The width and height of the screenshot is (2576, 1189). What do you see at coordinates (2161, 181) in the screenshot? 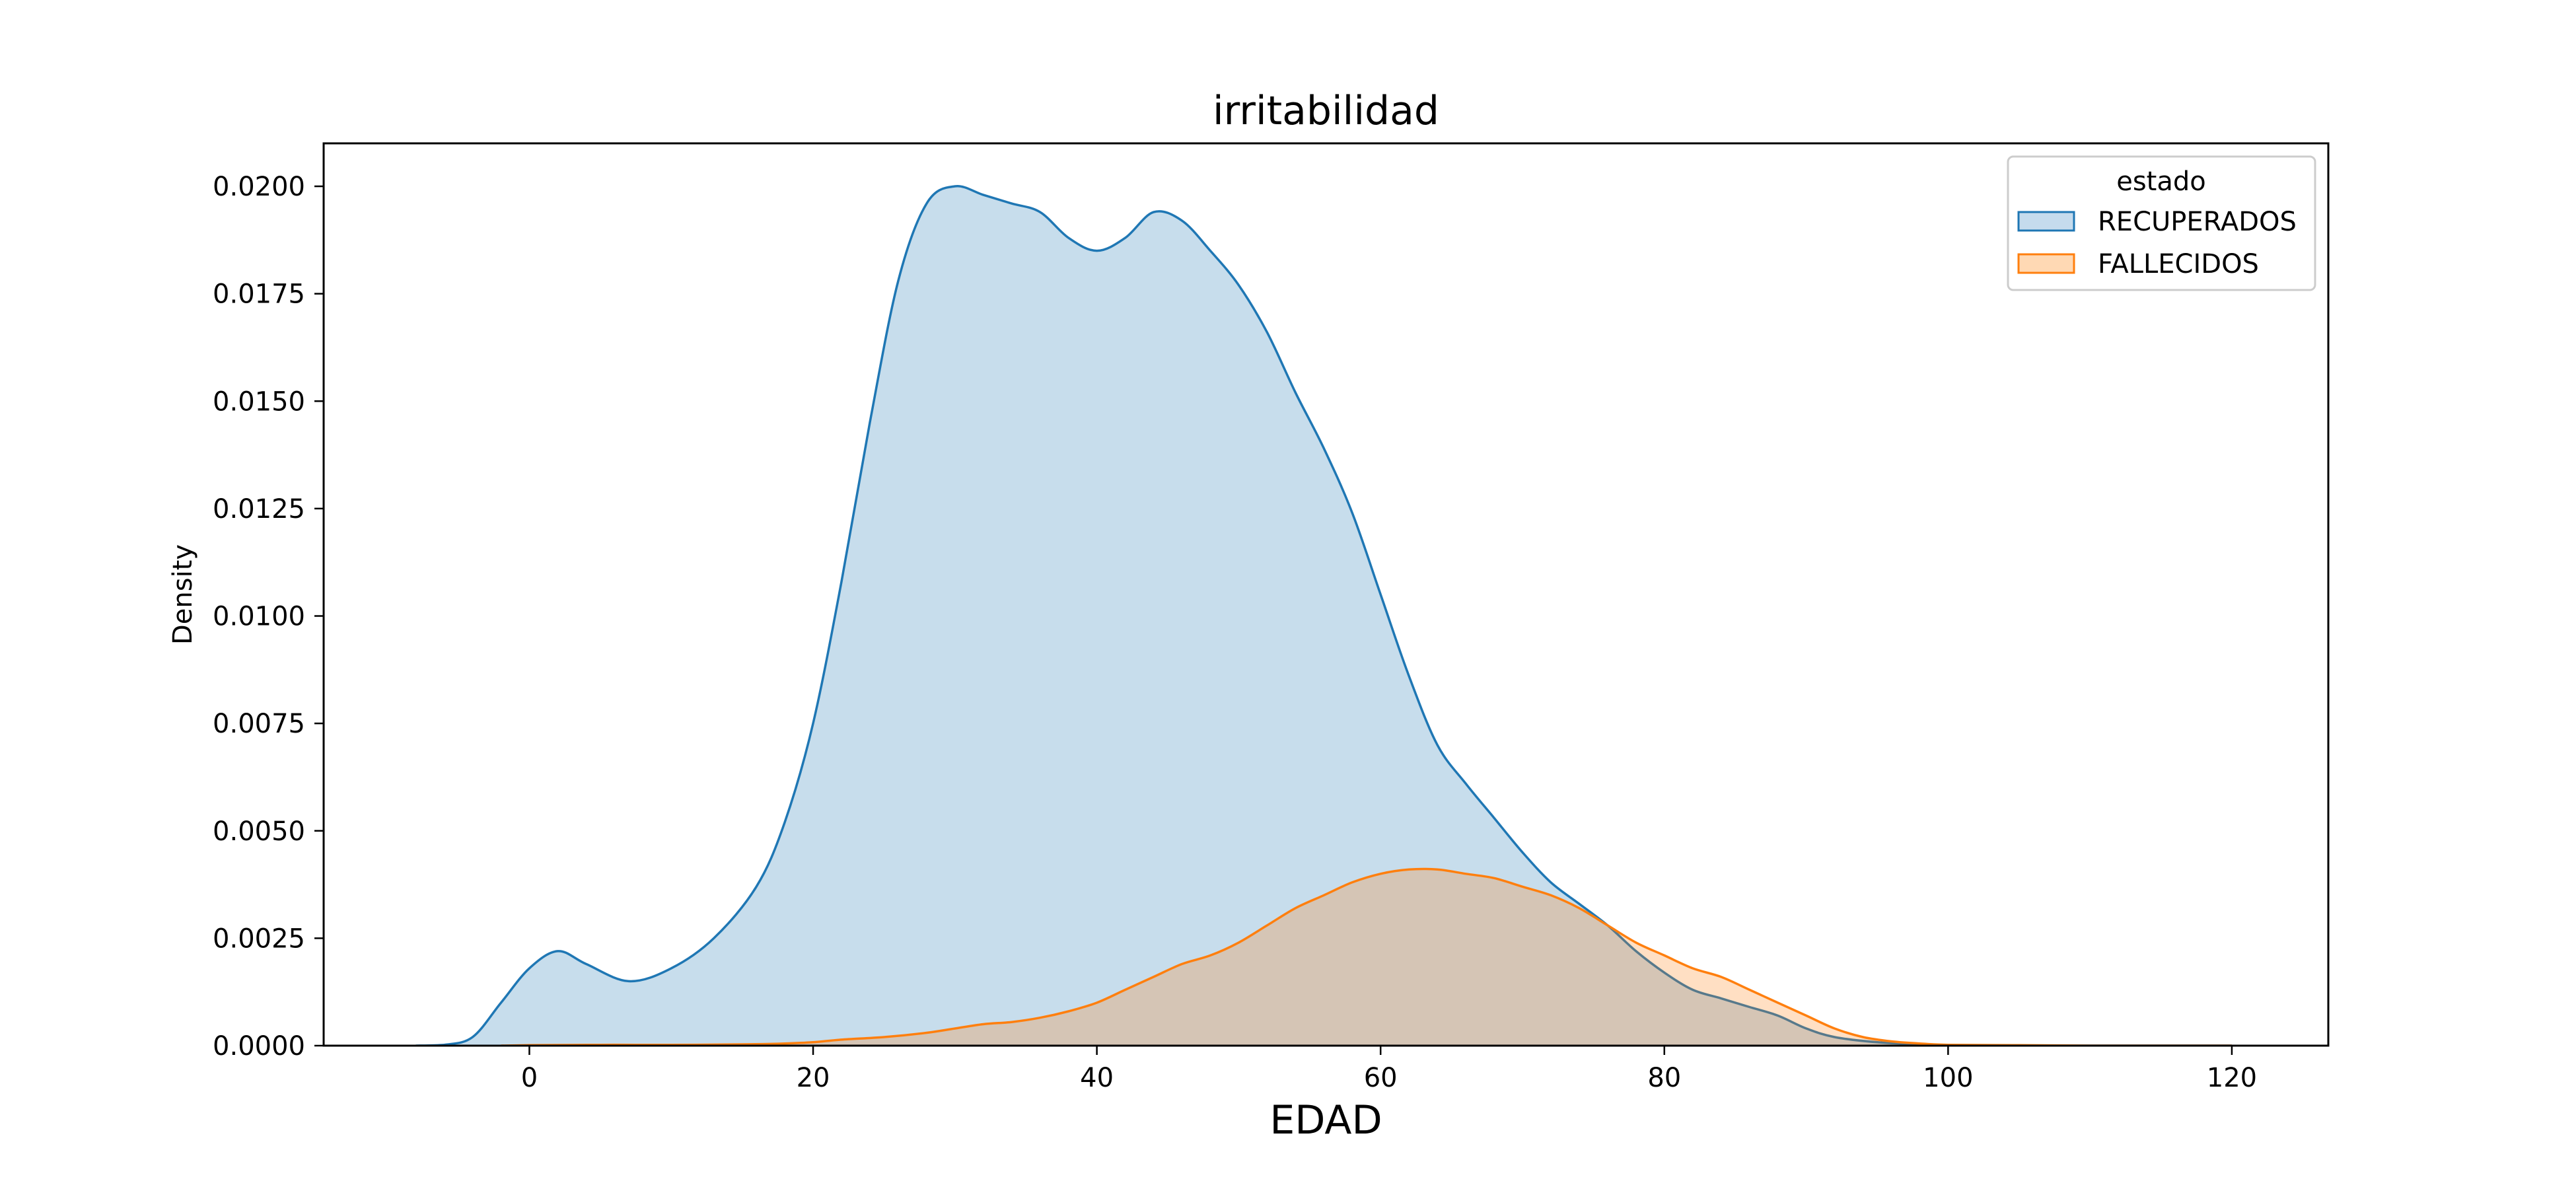
I see `legend-title: estado` at bounding box center [2161, 181].